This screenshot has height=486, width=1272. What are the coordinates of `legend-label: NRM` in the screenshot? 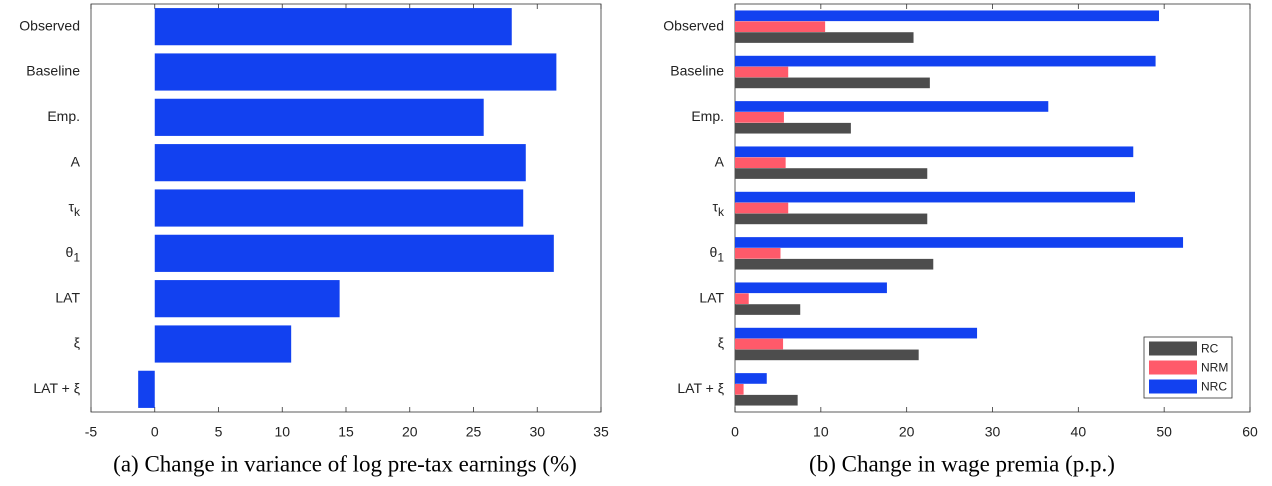 It's located at (1214, 368).